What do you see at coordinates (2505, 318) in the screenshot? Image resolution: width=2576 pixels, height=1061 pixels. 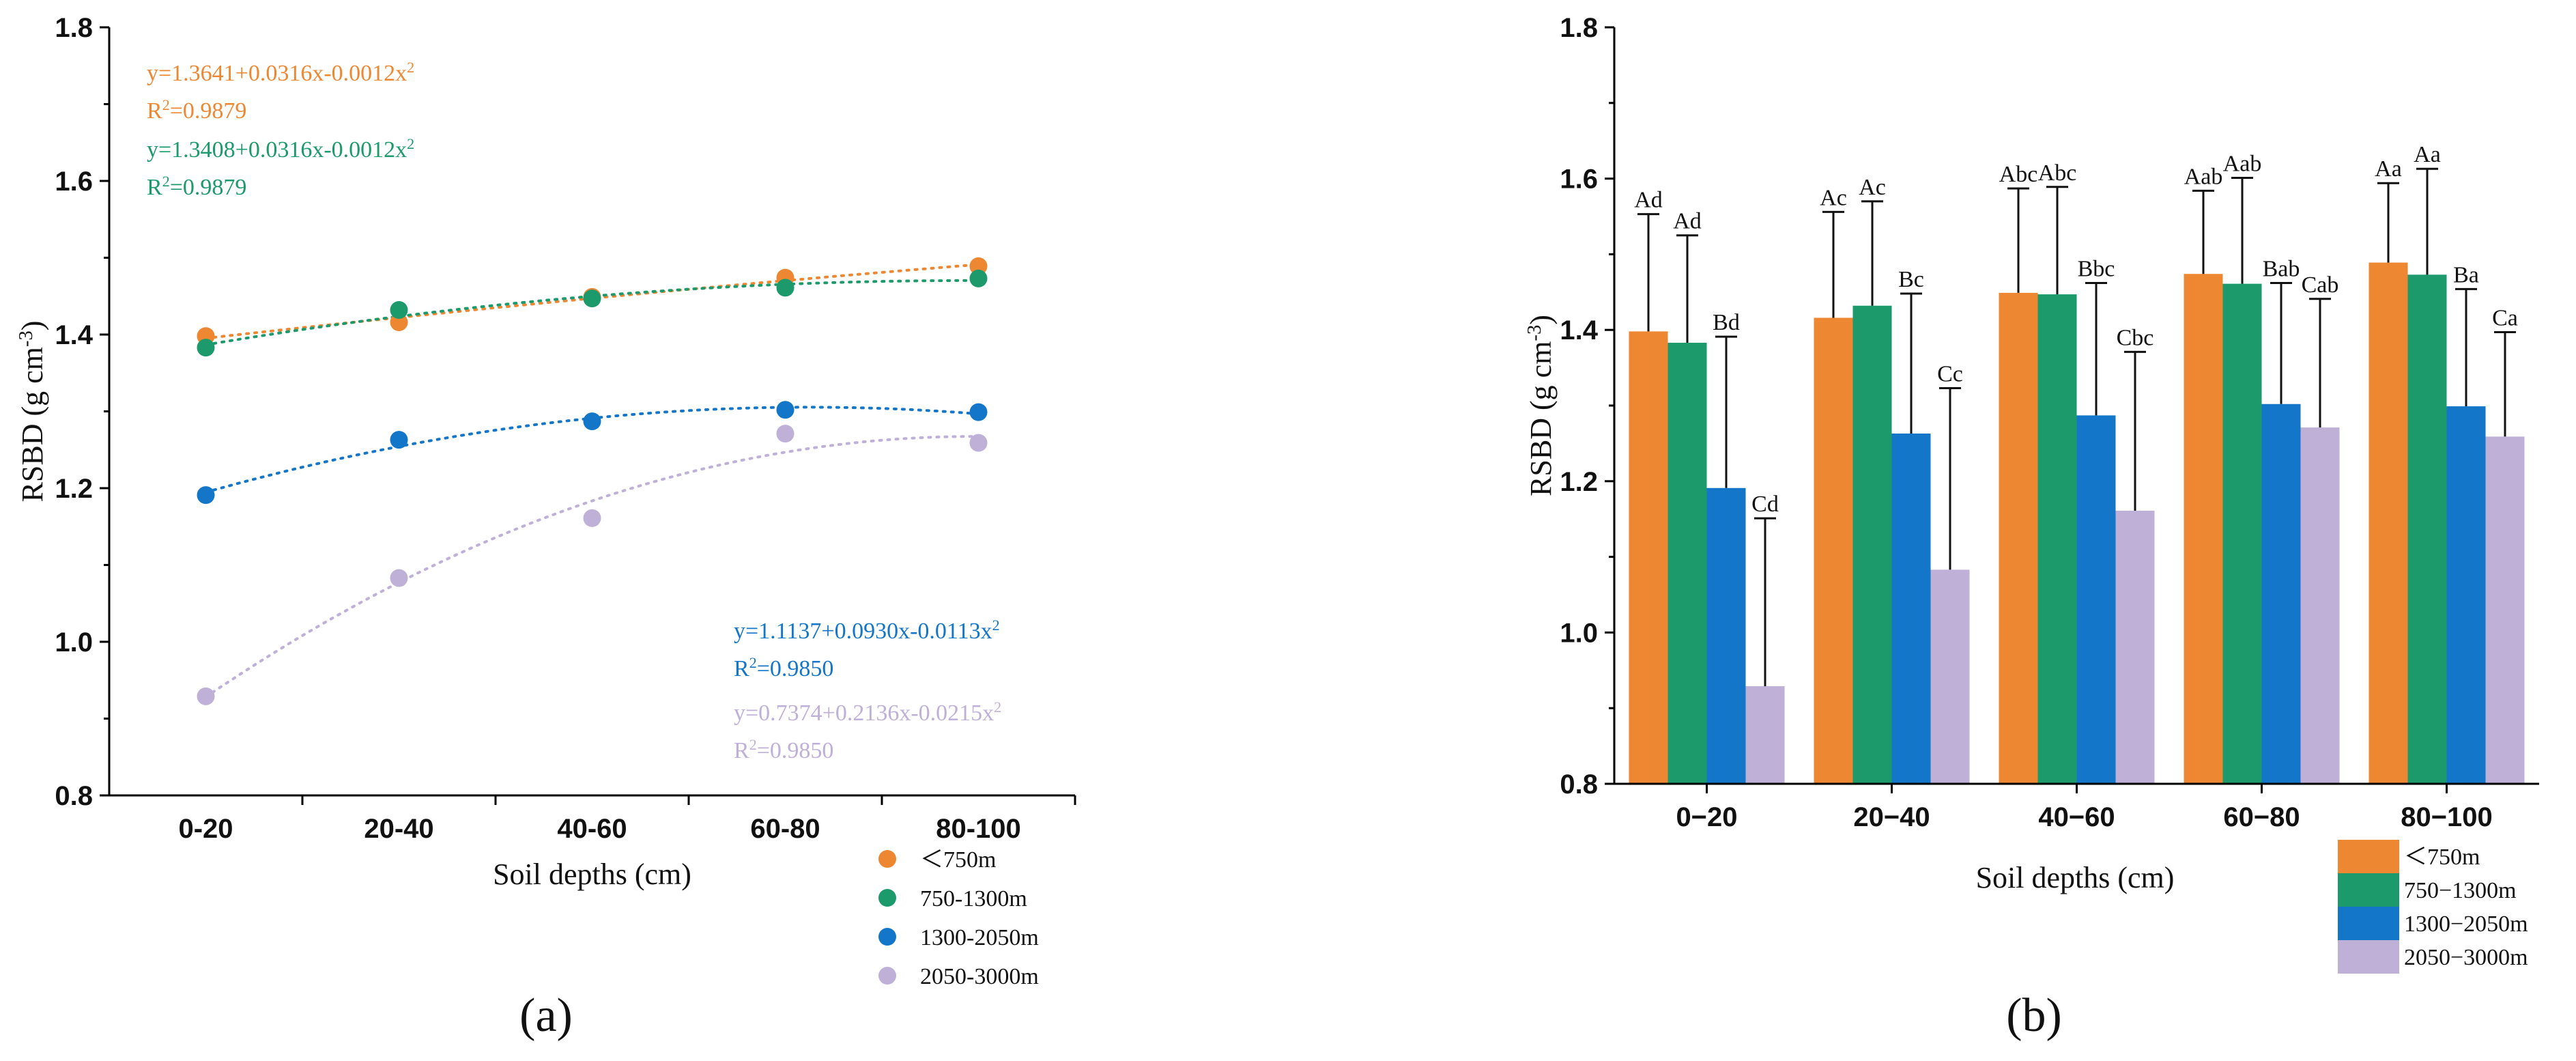 I see `significance-letter: Ca` at bounding box center [2505, 318].